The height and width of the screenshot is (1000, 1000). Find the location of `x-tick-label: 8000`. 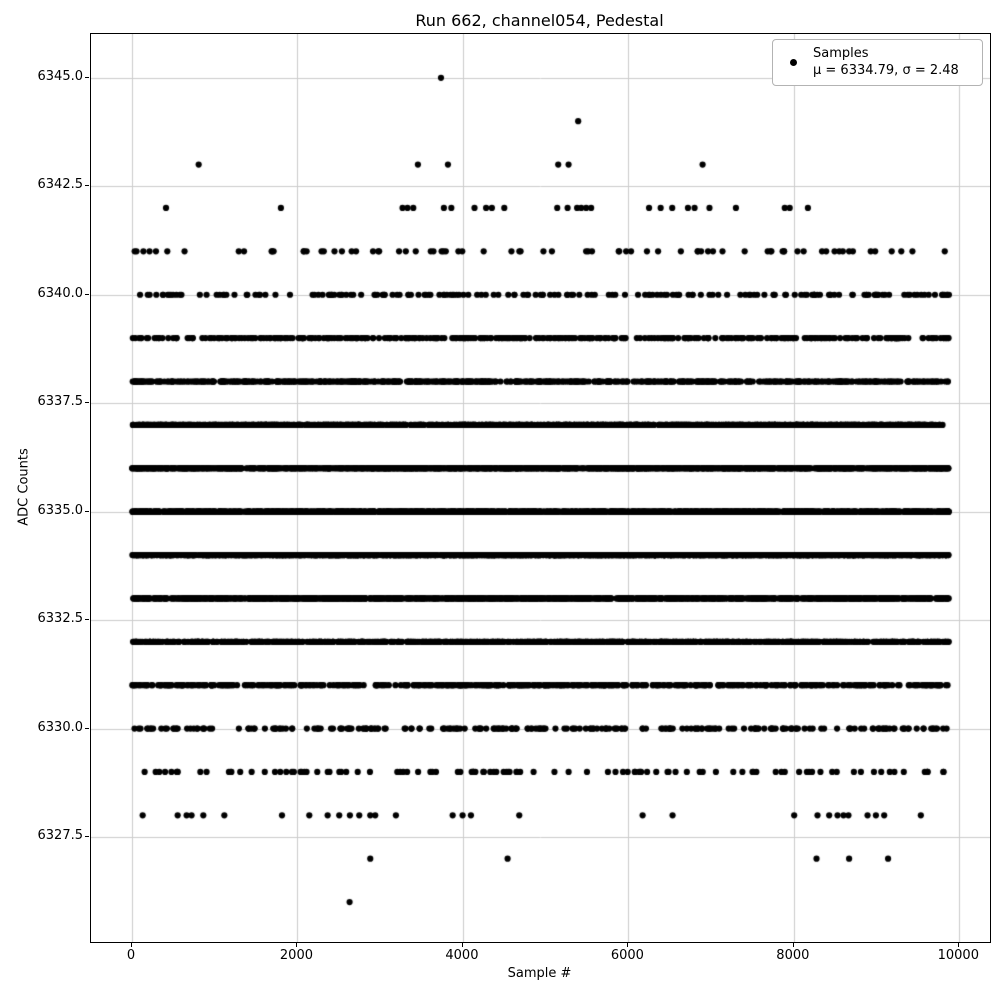

x-tick-label: 8000 is located at coordinates (793, 955).